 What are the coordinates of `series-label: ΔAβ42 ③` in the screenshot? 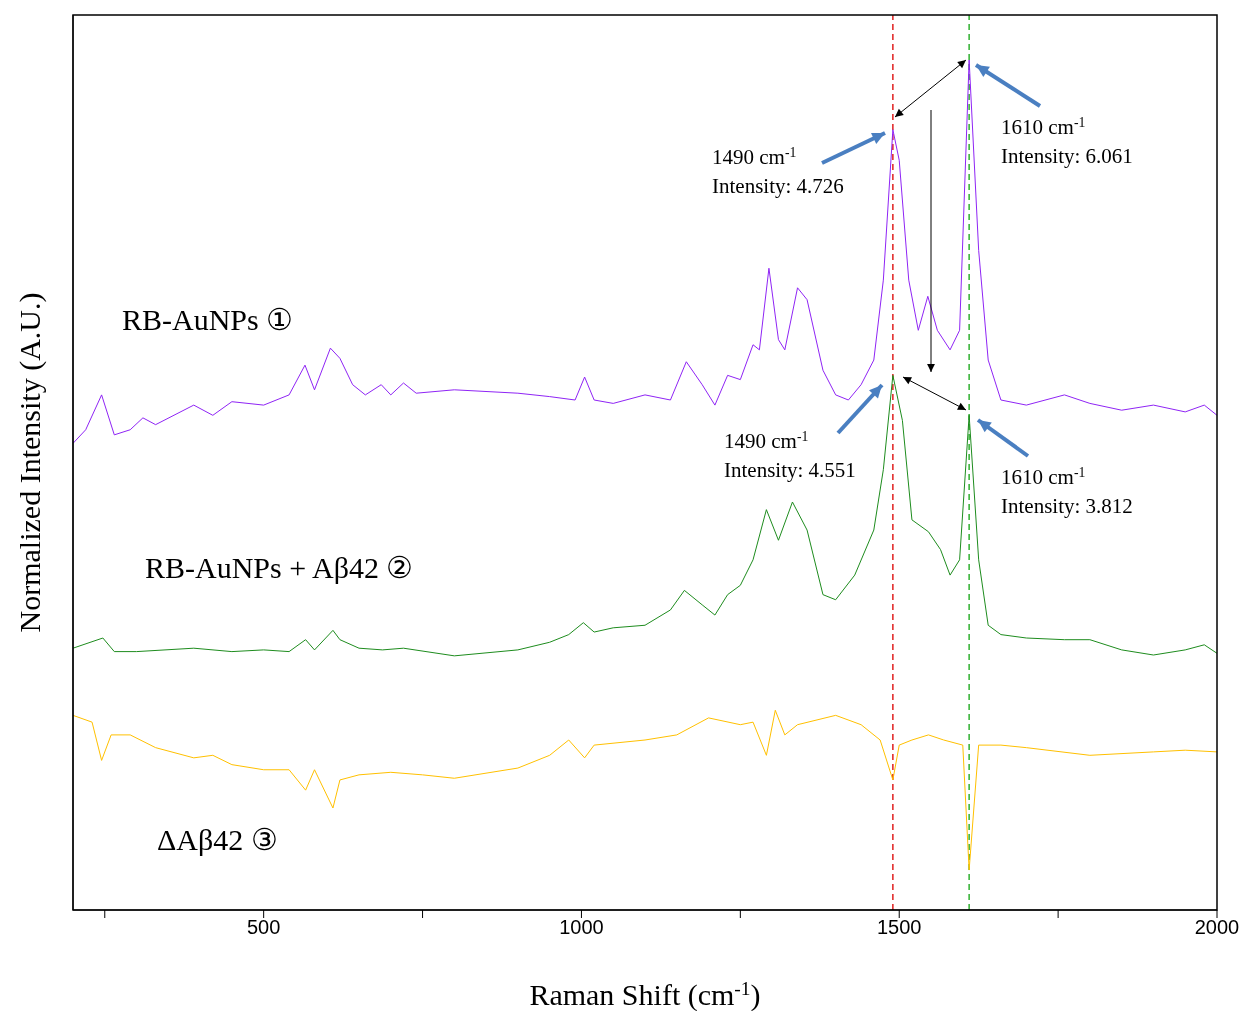 It's located at (217, 839).